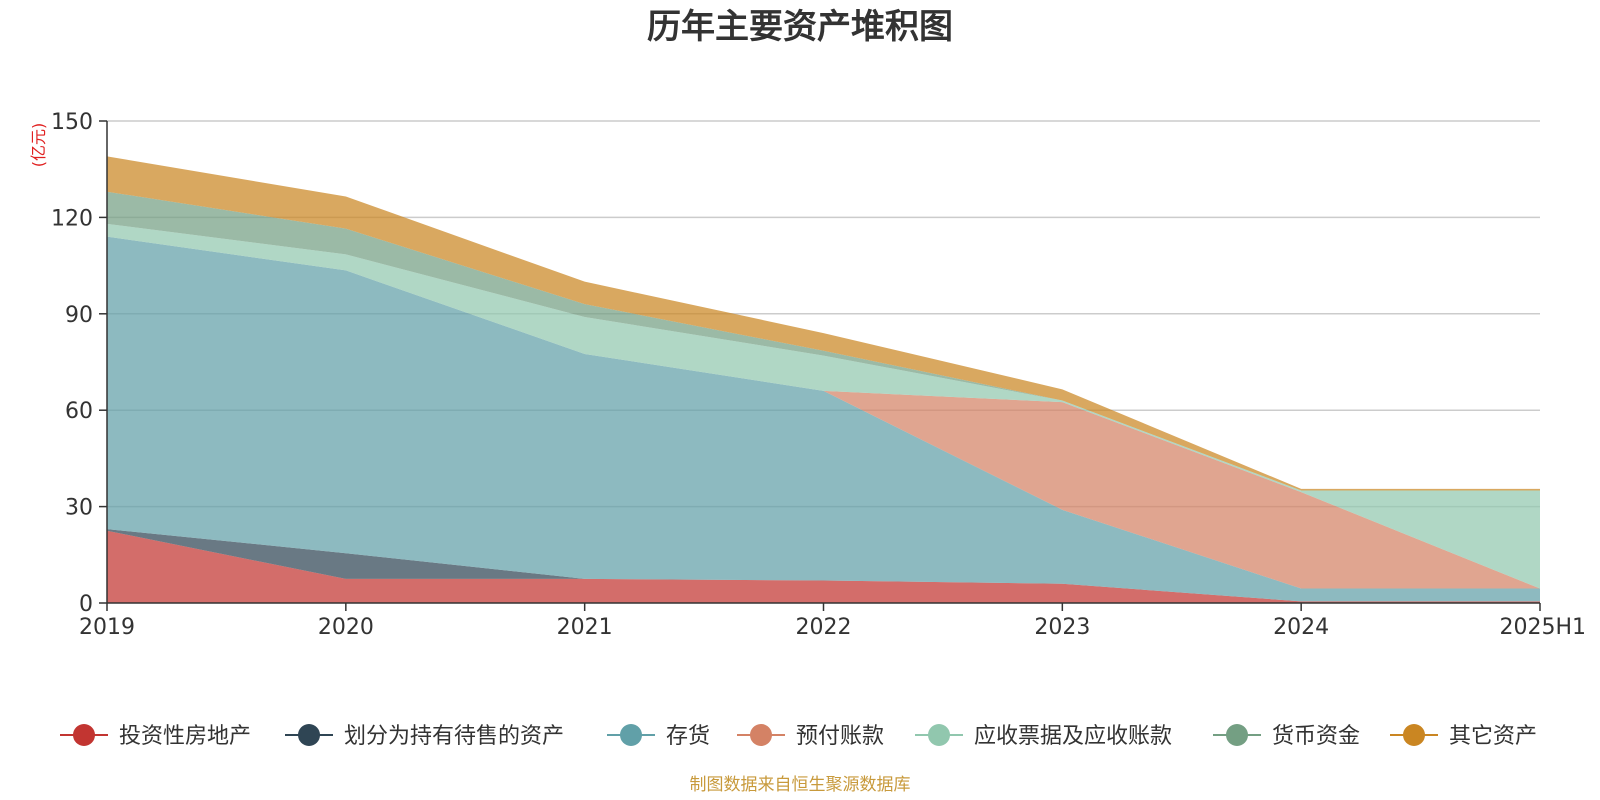  Describe the element at coordinates (86, 604) in the screenshot. I see `y-tick-label: 0` at that location.